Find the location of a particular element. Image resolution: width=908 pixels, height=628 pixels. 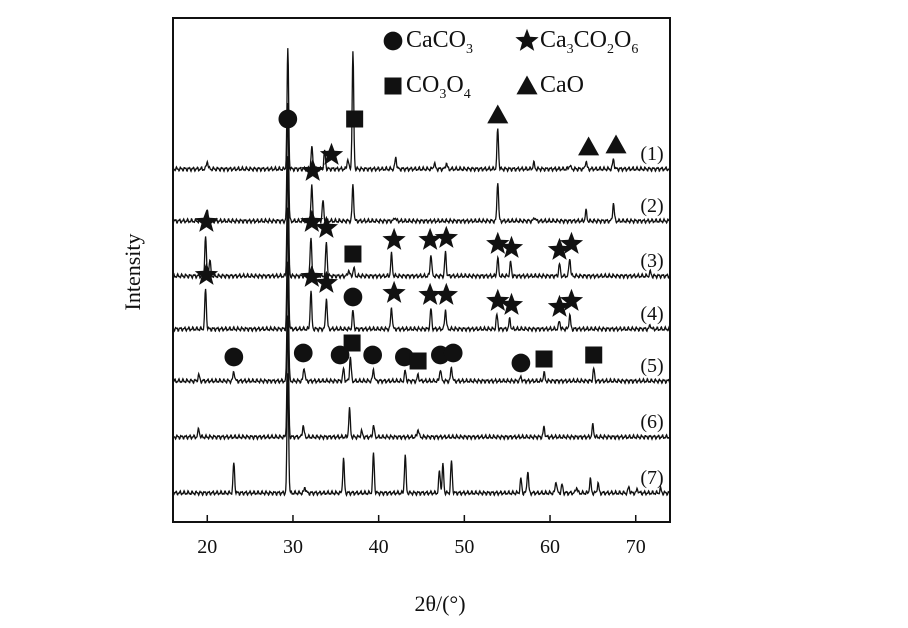

legend-entry: CaO is located at coordinates (562, 85).